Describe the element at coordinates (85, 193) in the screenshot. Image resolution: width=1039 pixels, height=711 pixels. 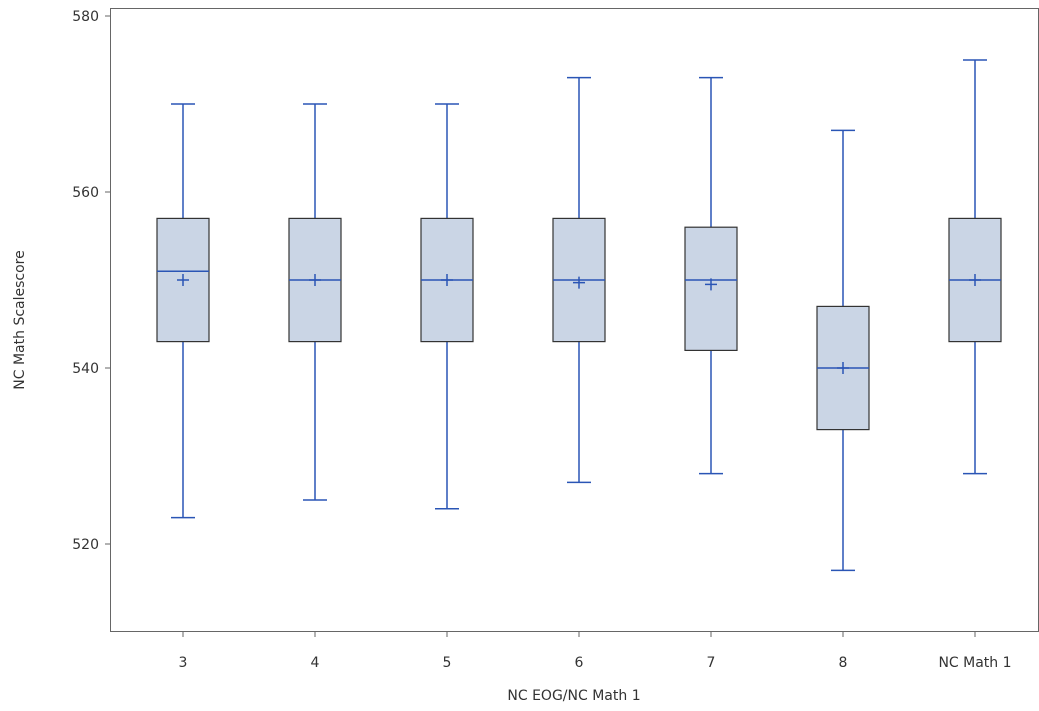
I see `y-tick-label: 560` at that location.